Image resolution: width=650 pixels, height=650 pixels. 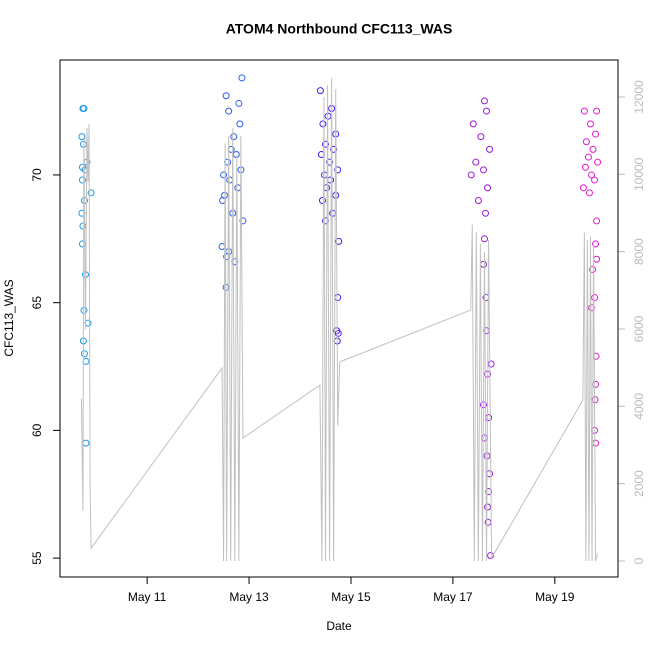 What do you see at coordinates (351, 597) in the screenshot?
I see `x-tick-label: May 15` at bounding box center [351, 597].